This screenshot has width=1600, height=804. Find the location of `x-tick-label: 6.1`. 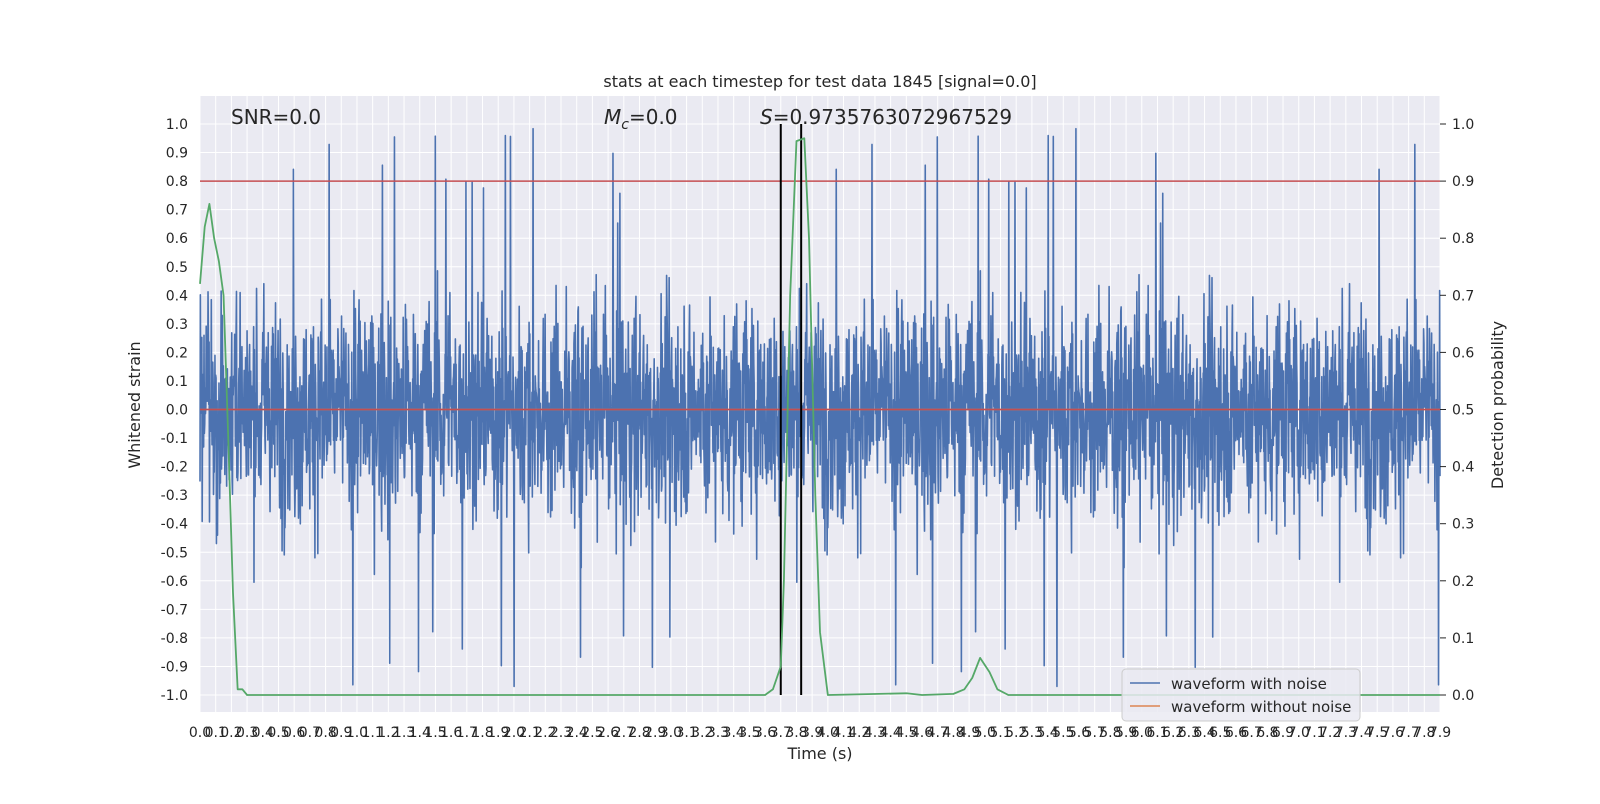

x-tick-label: 6.1 is located at coordinates (1157, 733).